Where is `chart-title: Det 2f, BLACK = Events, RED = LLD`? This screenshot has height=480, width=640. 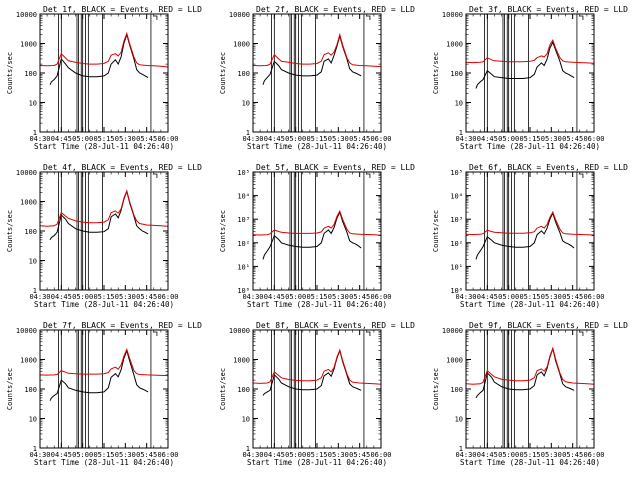 chart-title: Det 2f, BLACK = Events, RED = LLD is located at coordinates (335, 9).